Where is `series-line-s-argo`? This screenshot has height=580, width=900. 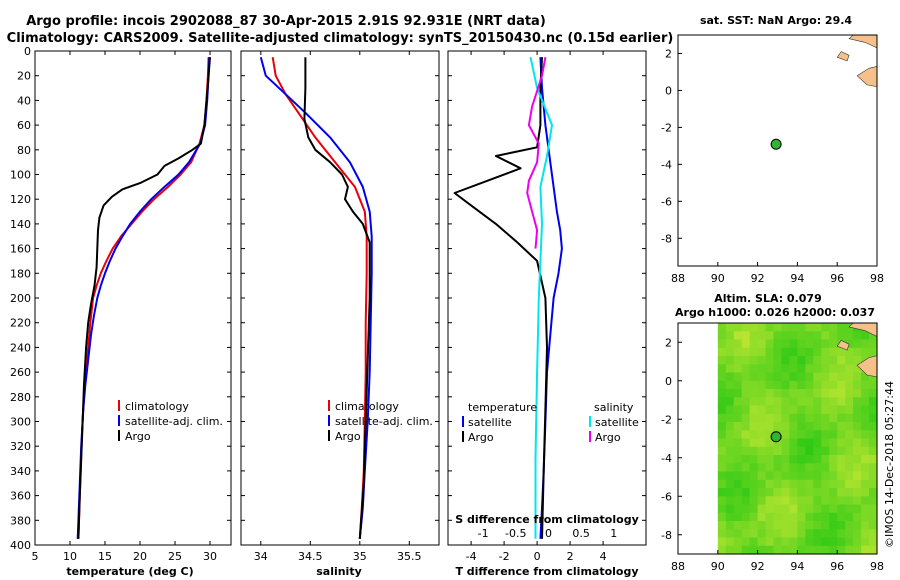
series-line-s-argo is located at coordinates (536, 153).